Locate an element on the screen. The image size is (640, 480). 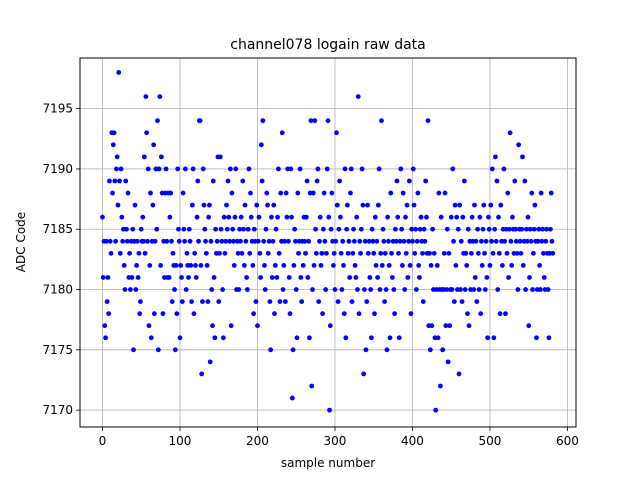
x-tick-label: 0 is located at coordinates (103, 441).